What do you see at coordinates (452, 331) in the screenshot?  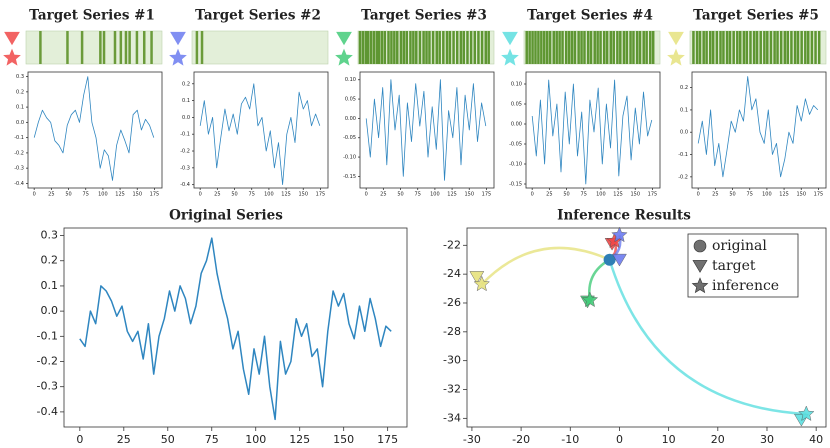 I see `y-tick-label: -28` at bounding box center [452, 331].